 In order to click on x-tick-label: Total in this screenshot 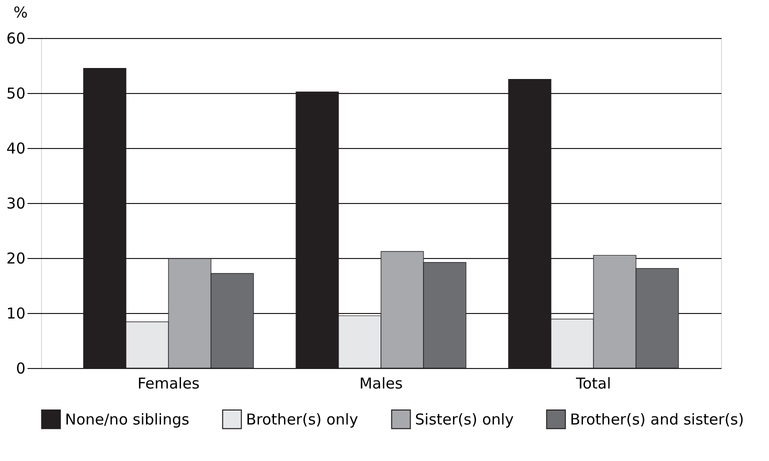, I will do `click(593, 383)`.